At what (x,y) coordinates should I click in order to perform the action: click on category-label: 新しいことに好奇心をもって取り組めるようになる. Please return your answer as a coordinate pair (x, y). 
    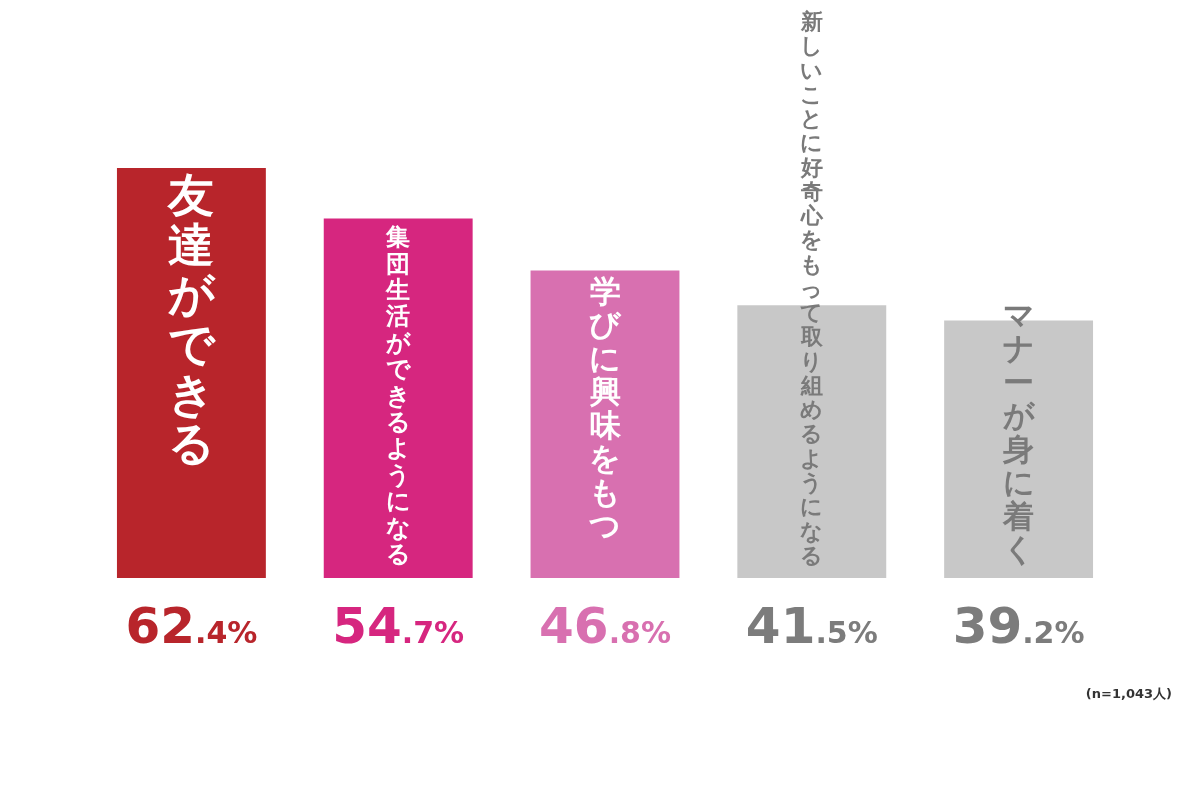
    Looking at the image, I should click on (812, 288).